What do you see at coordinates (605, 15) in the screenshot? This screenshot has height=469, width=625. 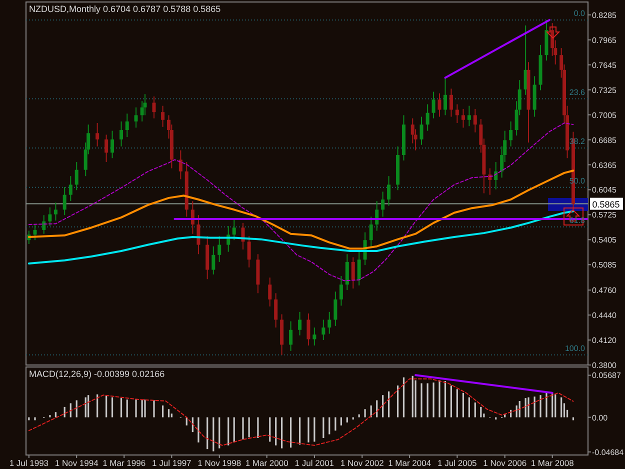 I see `y-tick-label: 0.8285` at bounding box center [605, 15].